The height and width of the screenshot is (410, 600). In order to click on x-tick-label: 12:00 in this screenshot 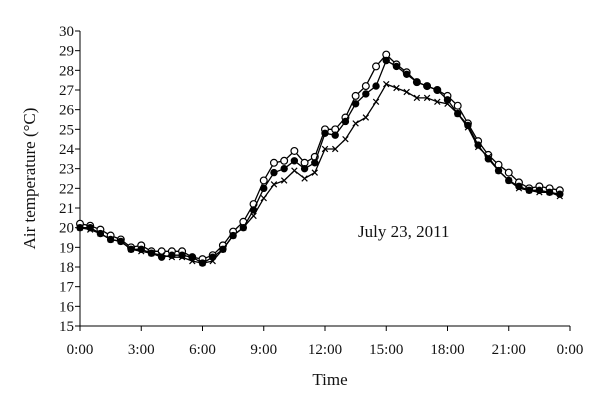, I will do `click(325, 350)`.